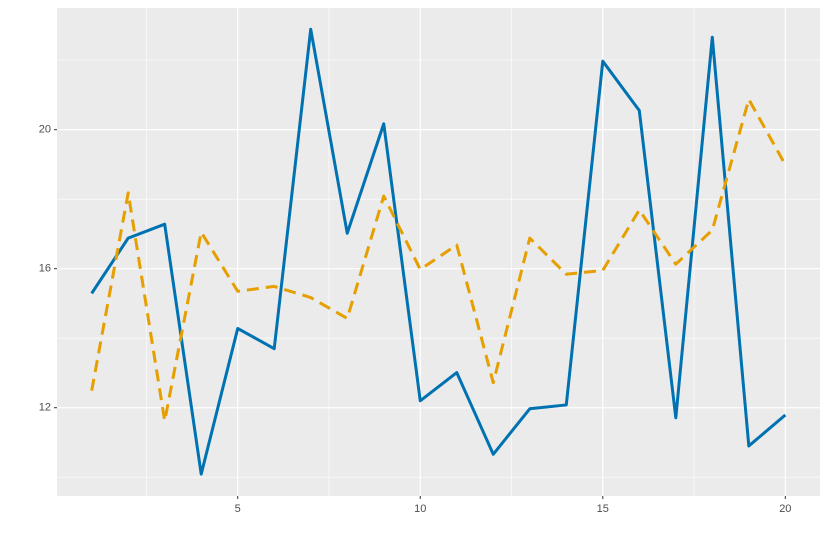  I want to click on y-tick-label: 20, so click(45, 130).